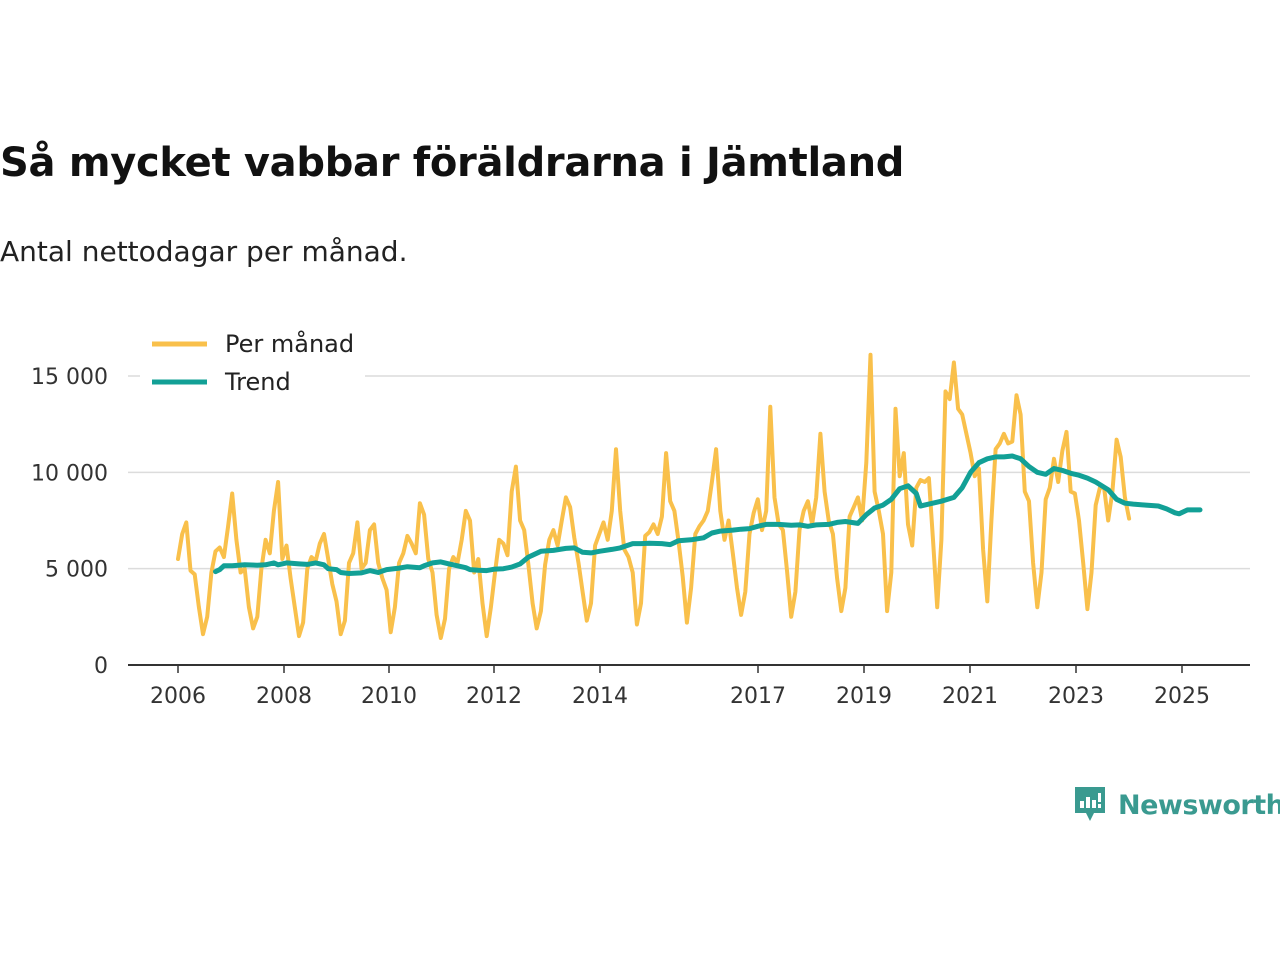 This screenshot has width=1280, height=960. What do you see at coordinates (1199, 805) in the screenshot?
I see `brand-name: Newsworthy` at bounding box center [1199, 805].